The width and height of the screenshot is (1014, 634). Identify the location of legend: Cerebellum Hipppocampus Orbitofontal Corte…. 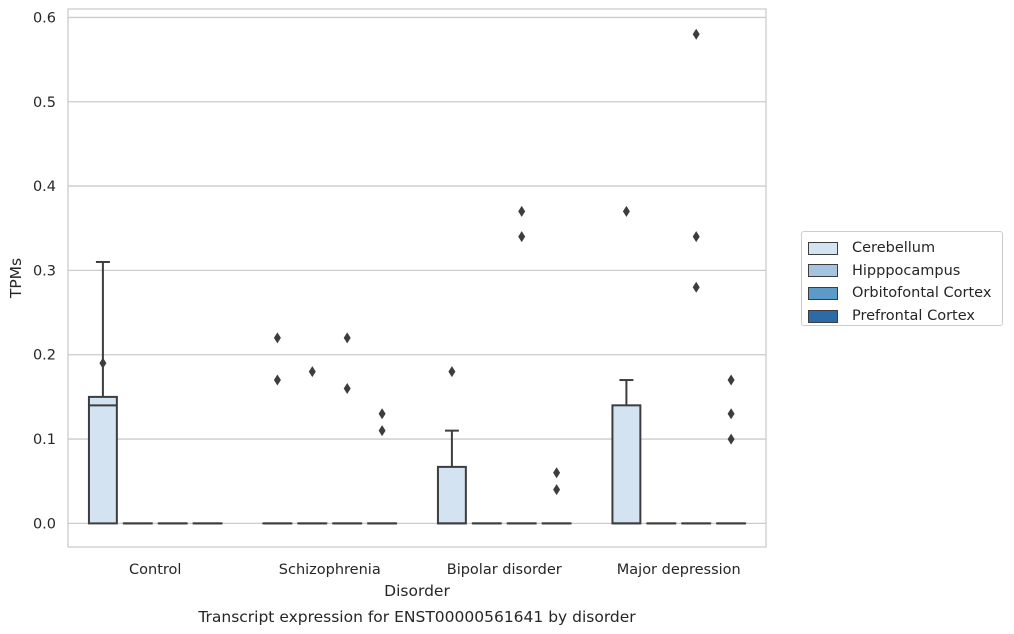
(902, 278).